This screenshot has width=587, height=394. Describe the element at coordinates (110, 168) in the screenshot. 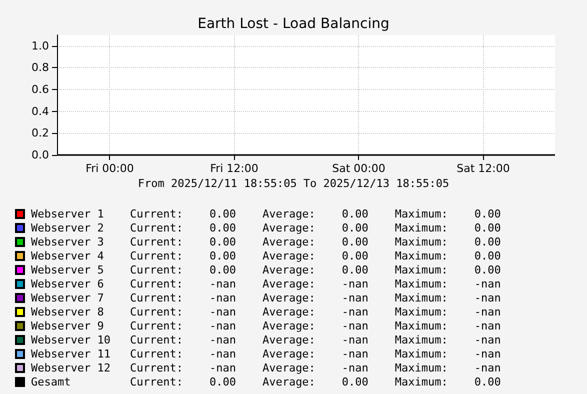

I see `x-tick-label: Fri 00:00` at that location.